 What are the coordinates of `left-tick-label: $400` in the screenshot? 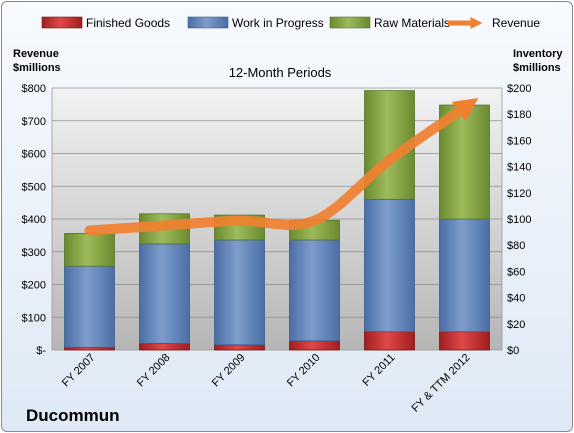 It's located at (34, 220).